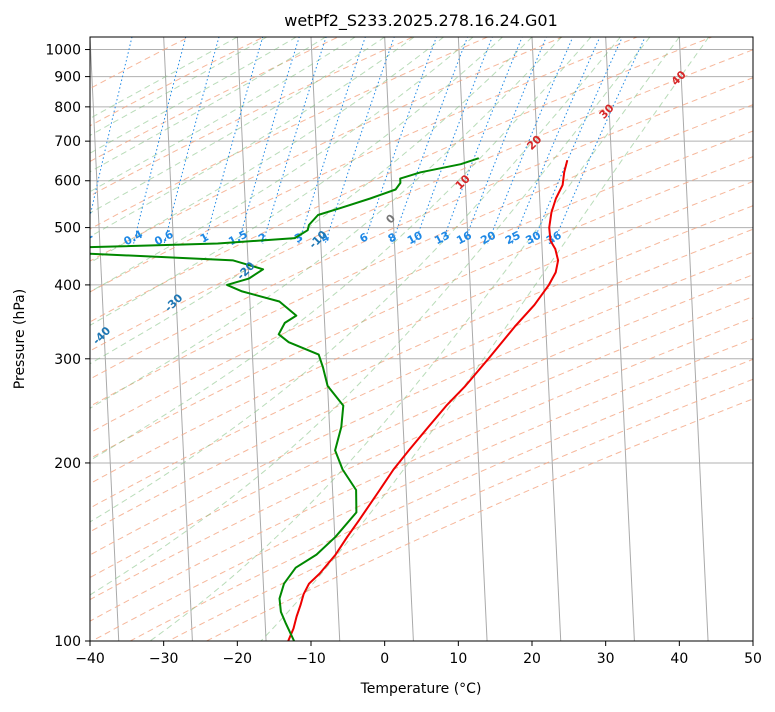 This screenshot has height=712, width=775. What do you see at coordinates (67, 142) in the screenshot?
I see `y-tick-label: 700` at bounding box center [67, 142].